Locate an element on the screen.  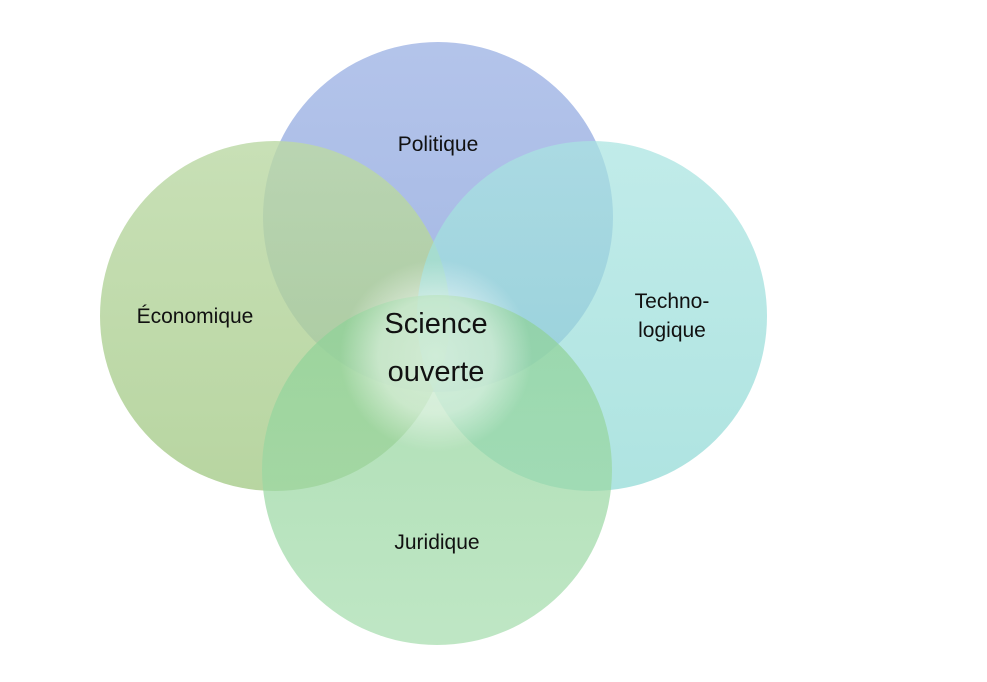
center-label-line1: Science is located at coordinates (435, 324).